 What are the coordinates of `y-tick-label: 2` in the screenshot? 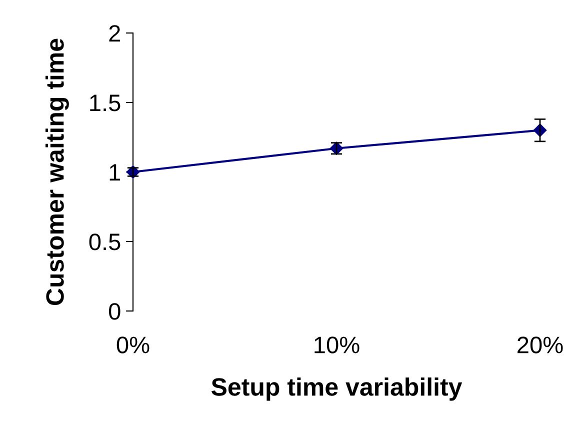 It's located at (114, 33).